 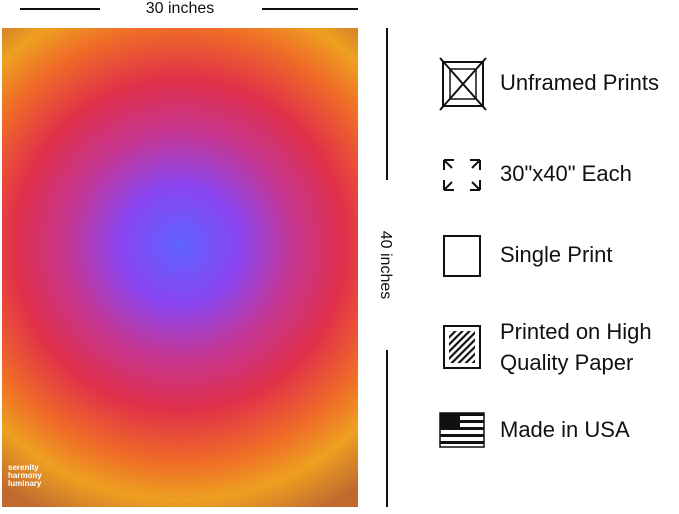 What do you see at coordinates (23, 467) in the screenshot?
I see `poster-line: serenity` at bounding box center [23, 467].